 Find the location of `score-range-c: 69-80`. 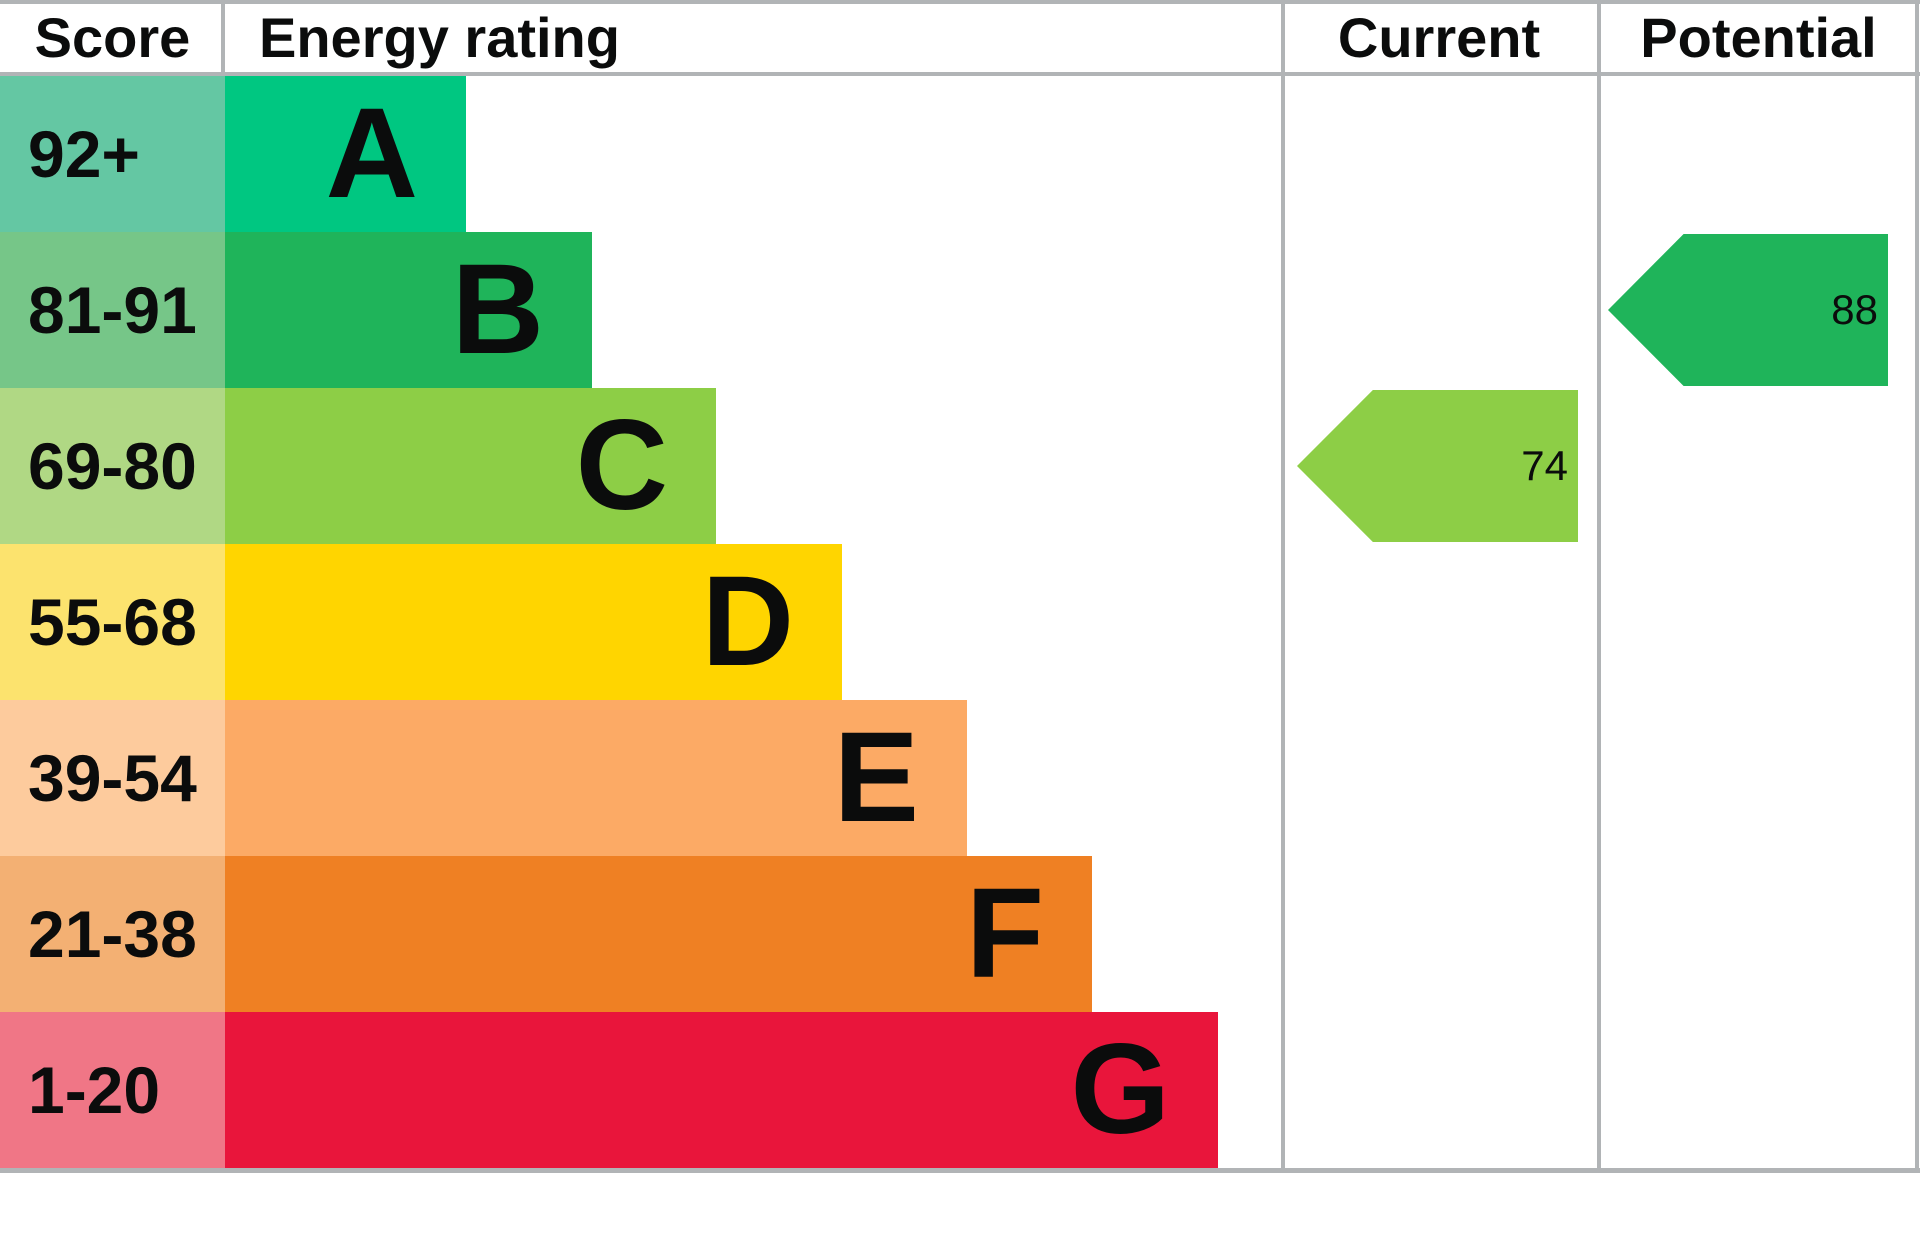

score-range-c: 69-80 is located at coordinates (112, 466).